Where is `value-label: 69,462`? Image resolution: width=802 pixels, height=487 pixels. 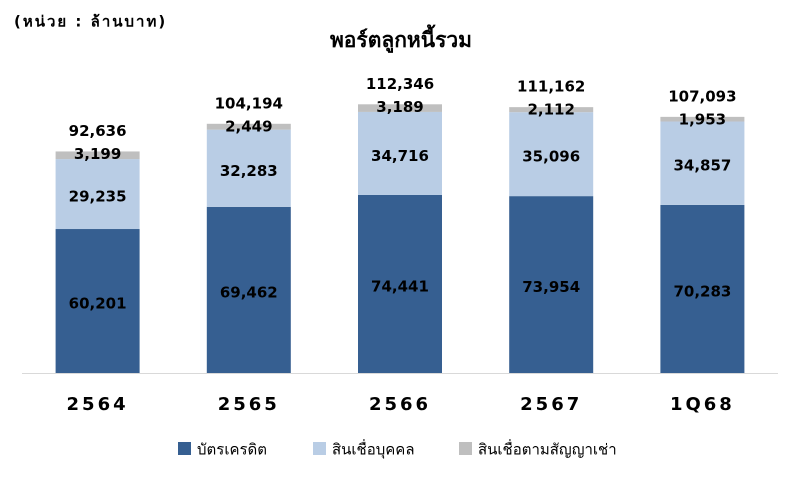 value-label: 69,462 is located at coordinates (249, 292).